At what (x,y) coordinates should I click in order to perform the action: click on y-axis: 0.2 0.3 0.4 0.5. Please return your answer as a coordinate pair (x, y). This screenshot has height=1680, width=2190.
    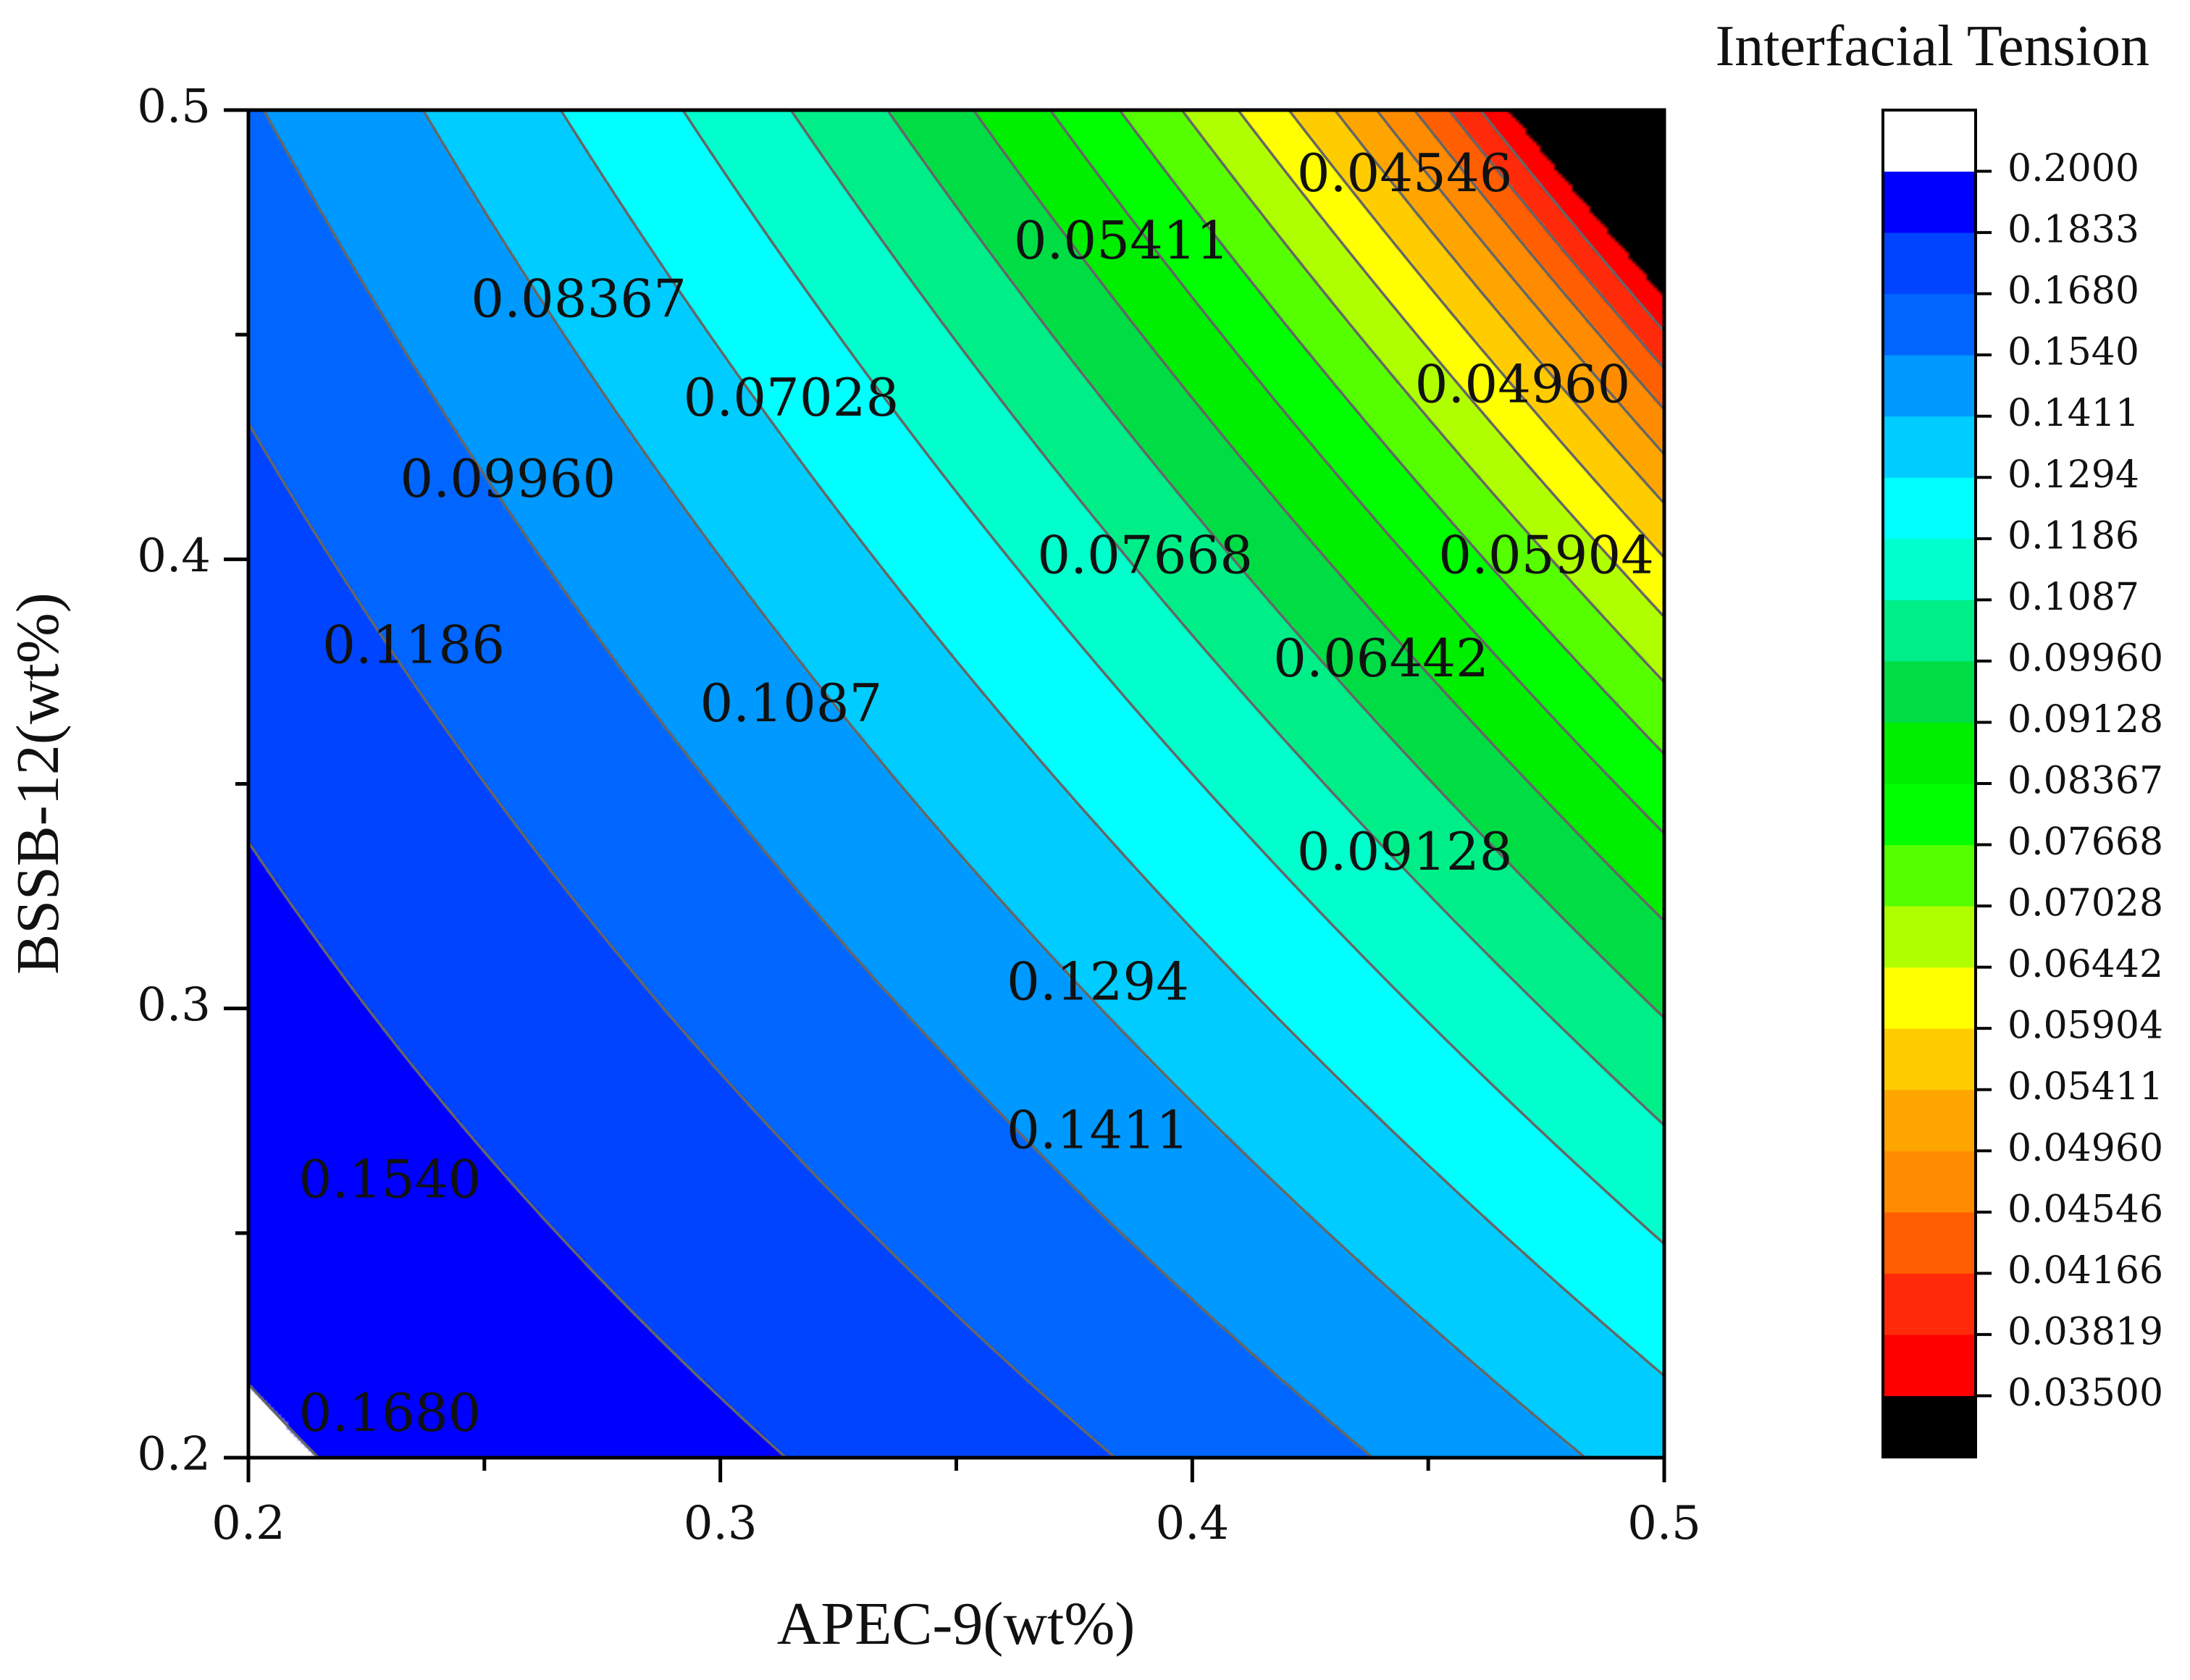
    Looking at the image, I should click on (192, 781).